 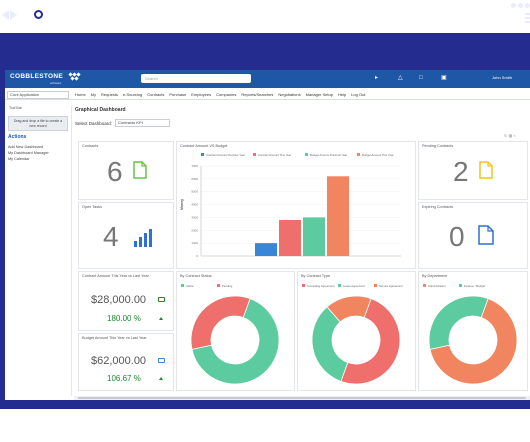 What do you see at coordinates (124, 378) in the screenshot?
I see `budget-amount-pct: 106.67 %` at bounding box center [124, 378].